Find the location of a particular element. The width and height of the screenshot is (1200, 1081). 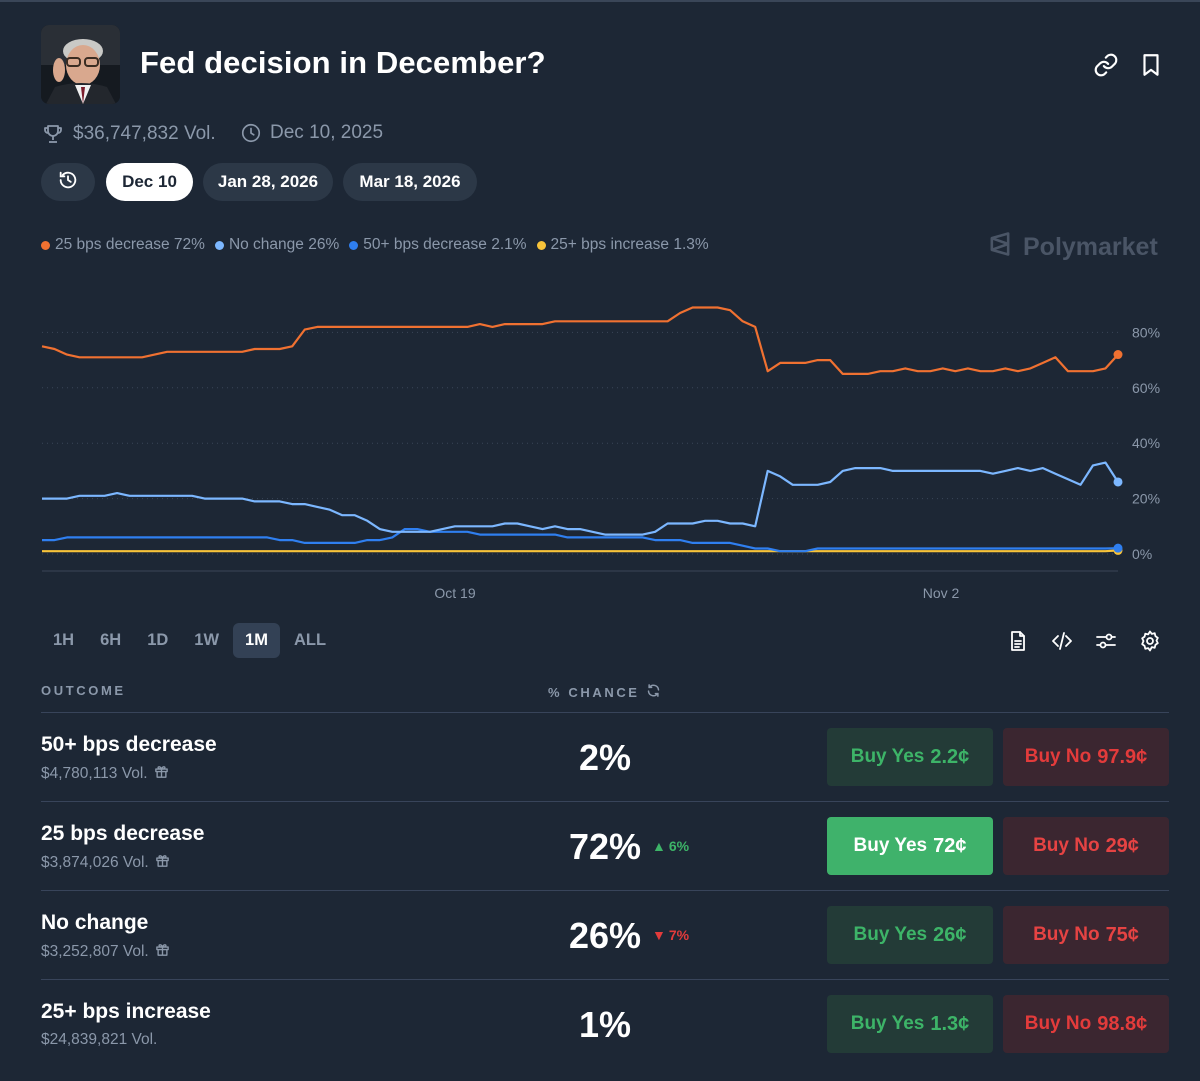

polymarket-logo-icon is located at coordinates (1000, 247).